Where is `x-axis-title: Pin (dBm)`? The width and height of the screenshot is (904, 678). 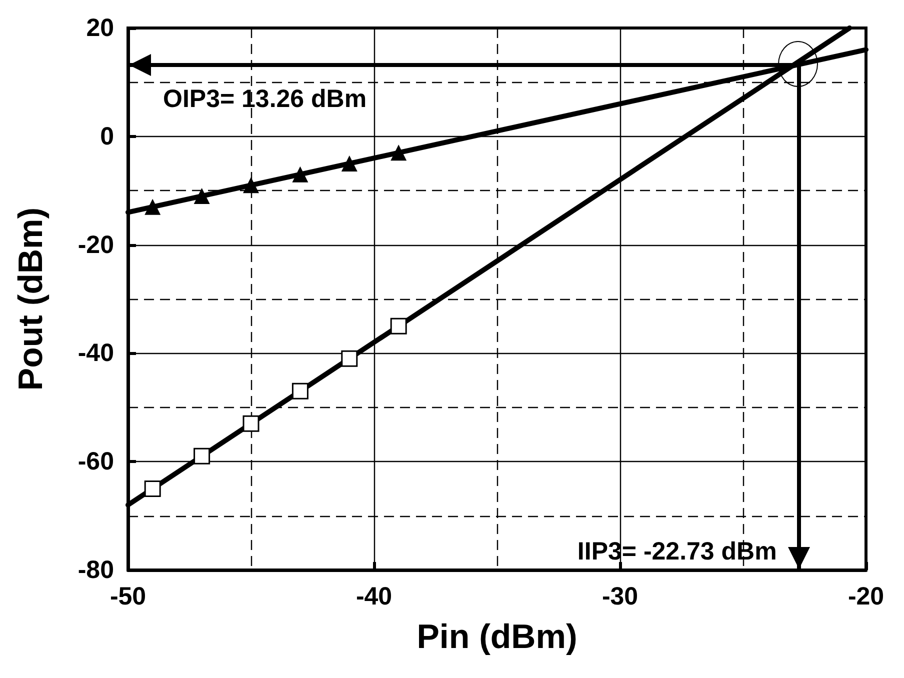 x-axis-title: Pin (dBm) is located at coordinates (497, 637).